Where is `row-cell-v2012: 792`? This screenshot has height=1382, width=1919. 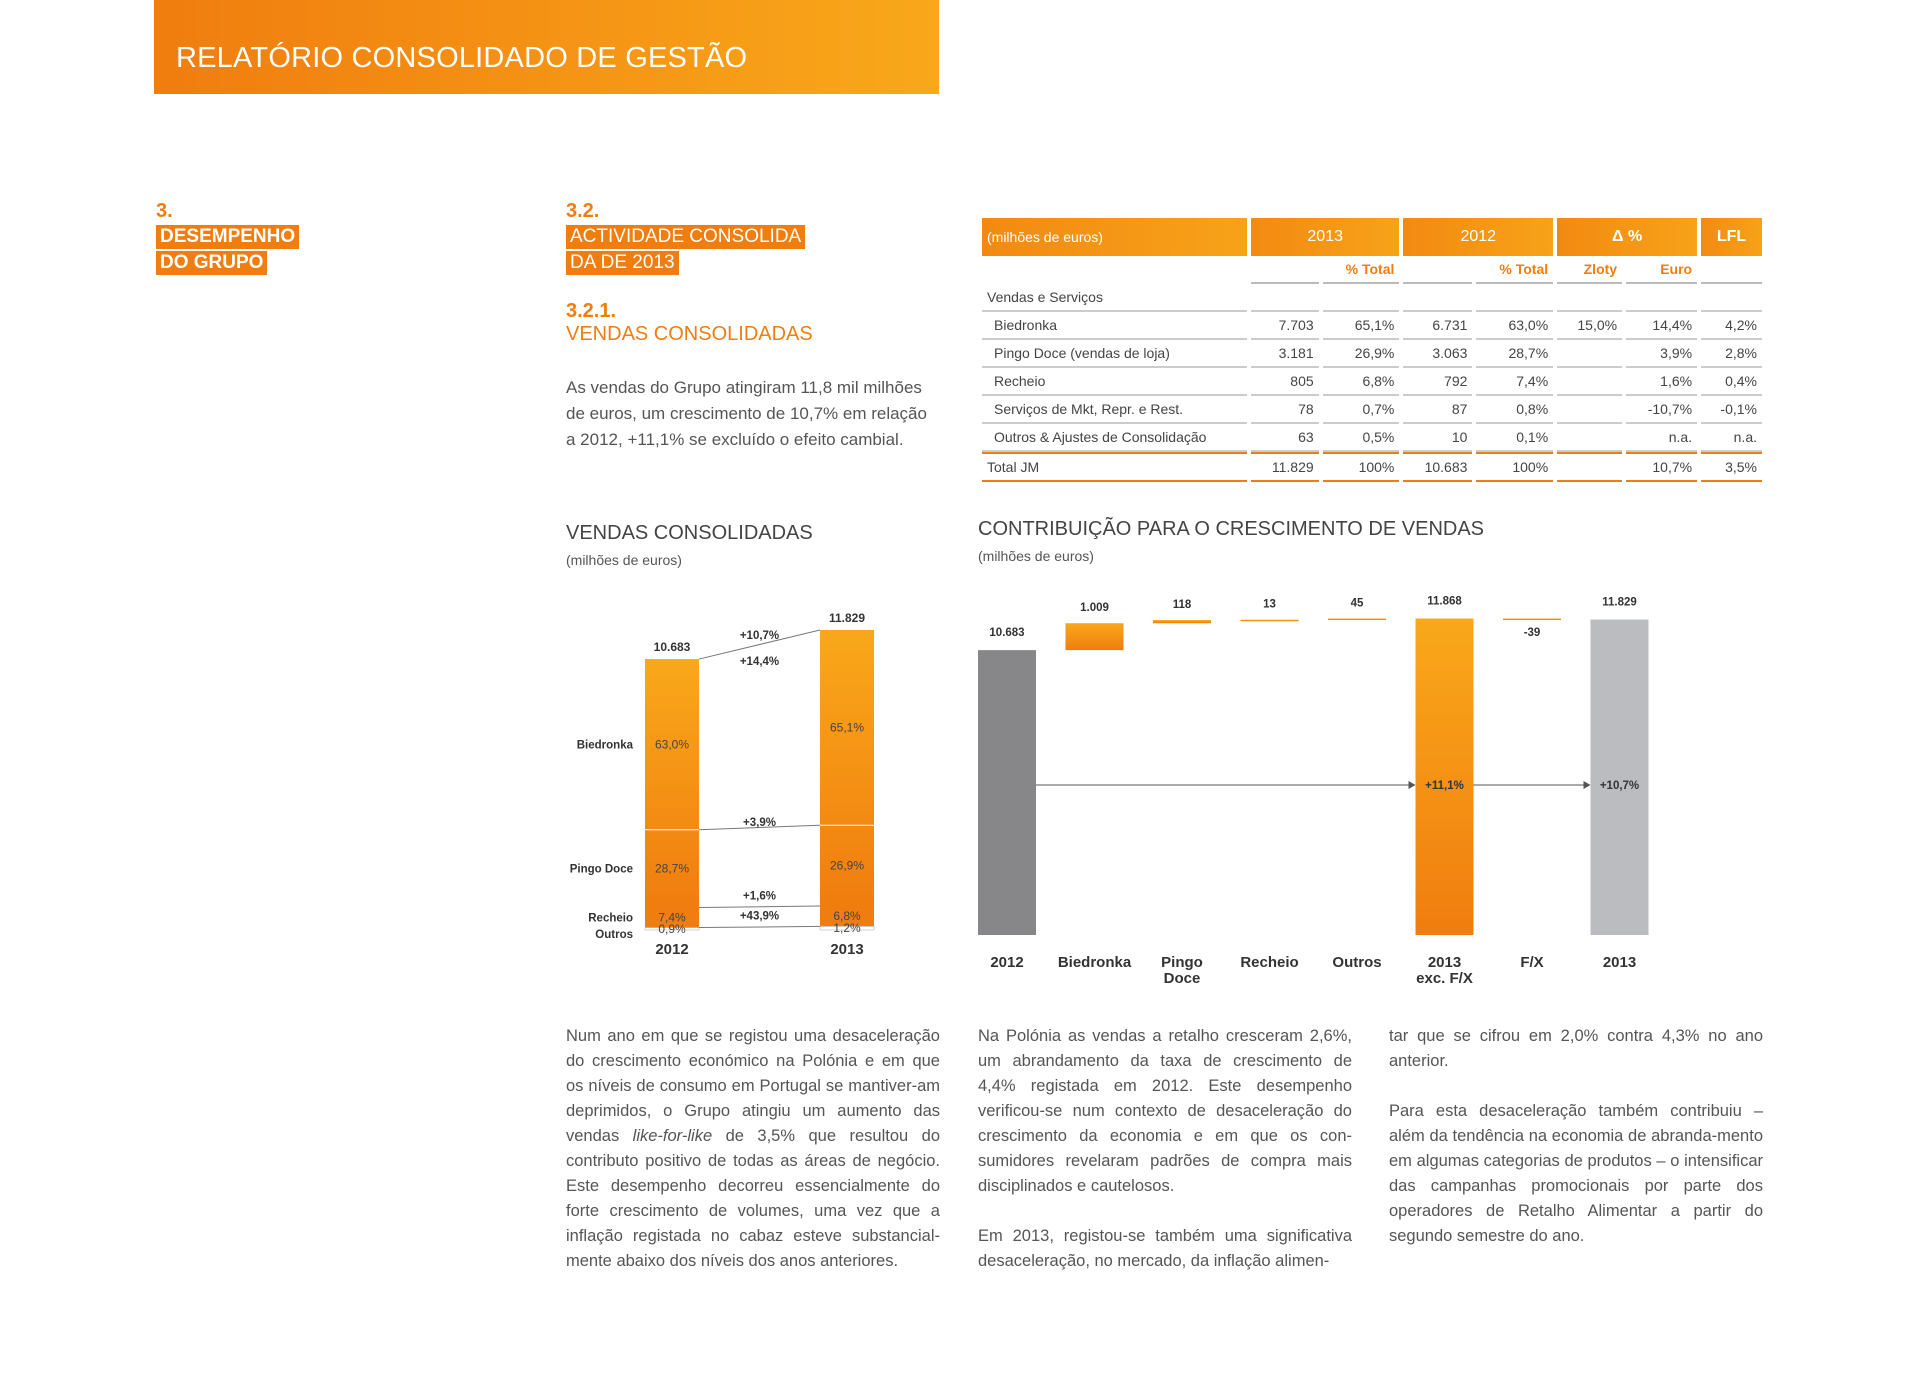
row-cell-v2012: 792 is located at coordinates (1438, 382).